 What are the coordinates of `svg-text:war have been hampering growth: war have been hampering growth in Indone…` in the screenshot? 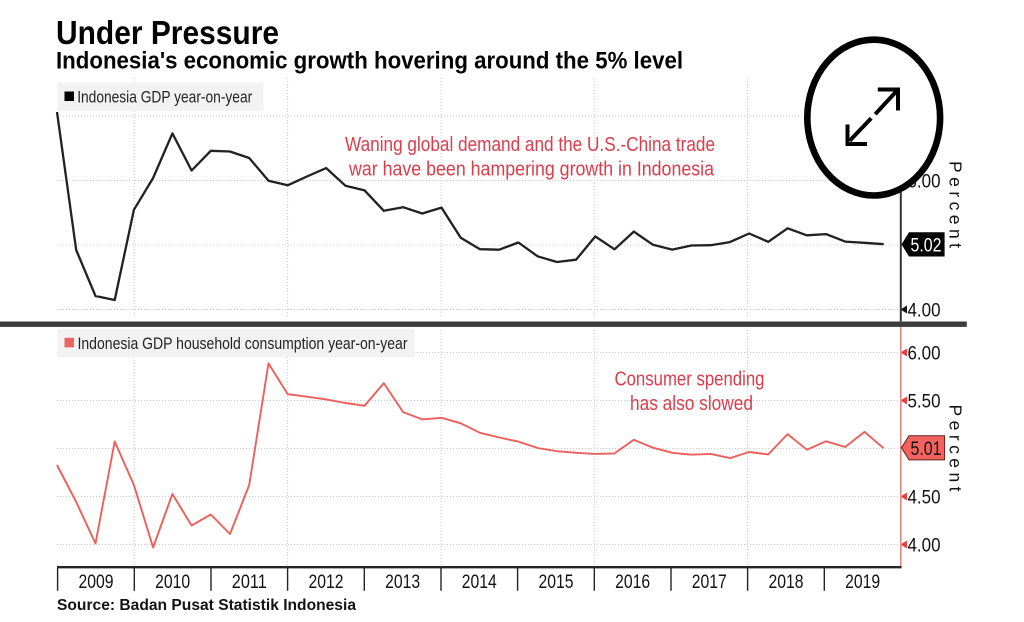 It's located at (531, 169).